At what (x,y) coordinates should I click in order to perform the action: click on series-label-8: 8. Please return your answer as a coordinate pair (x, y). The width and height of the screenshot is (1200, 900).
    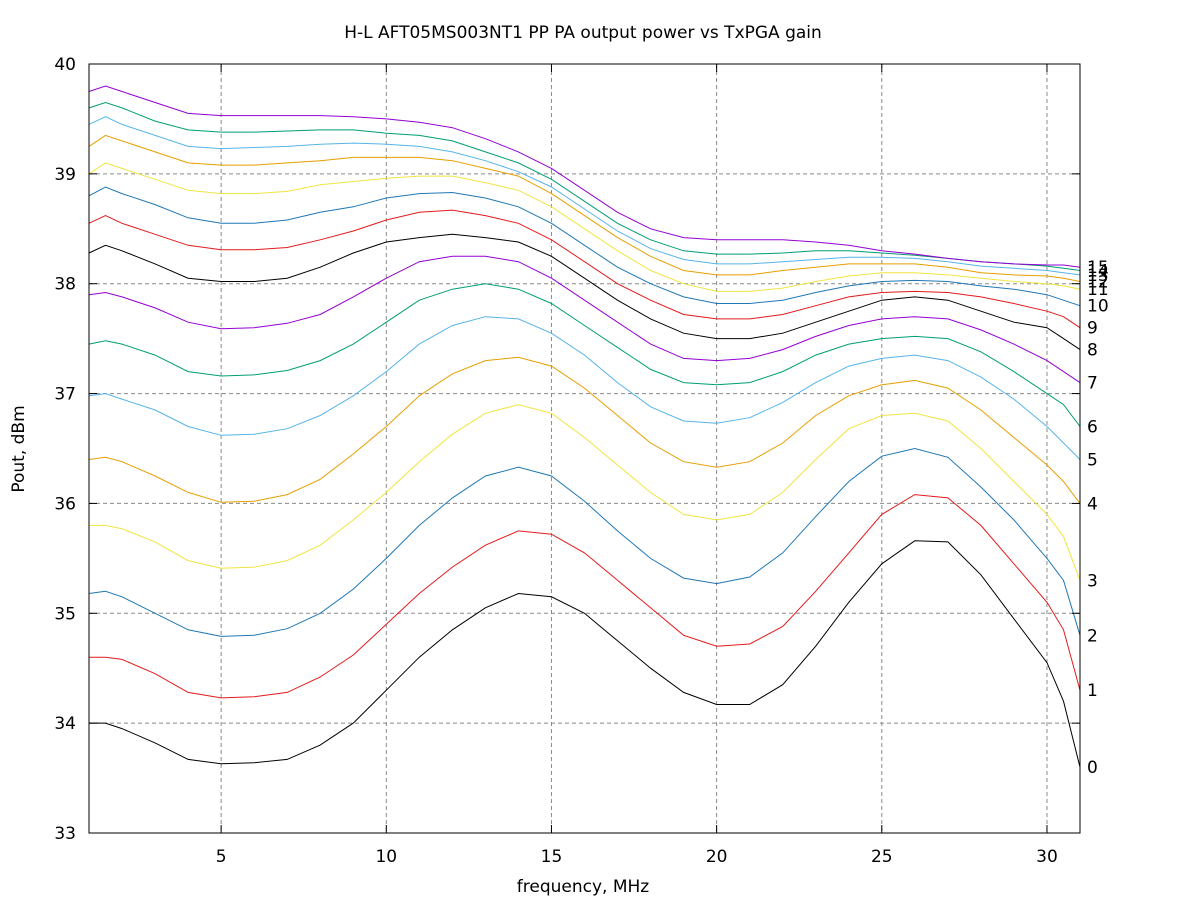
    Looking at the image, I should click on (1092, 351).